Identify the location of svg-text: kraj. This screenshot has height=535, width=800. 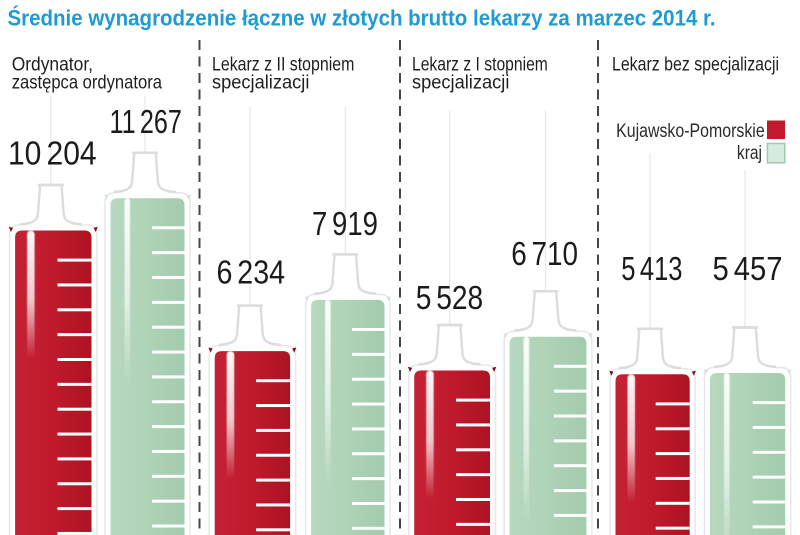
(749, 153).